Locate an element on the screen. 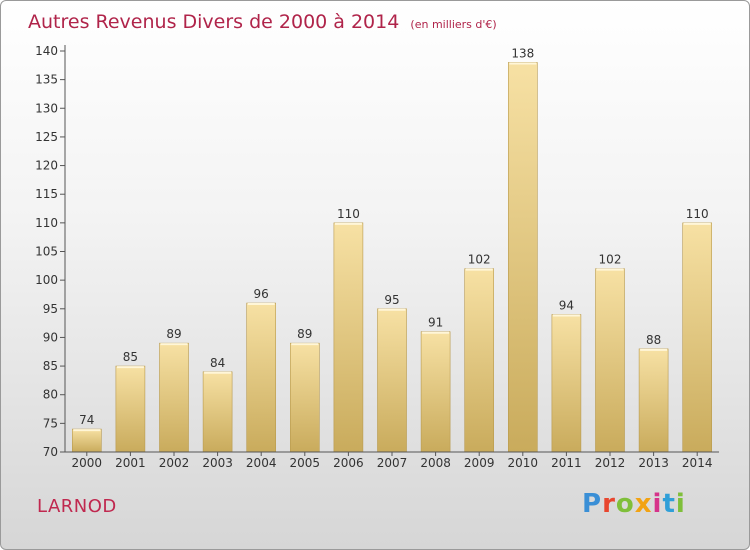  x-tick-label: 2006 is located at coordinates (348, 463).